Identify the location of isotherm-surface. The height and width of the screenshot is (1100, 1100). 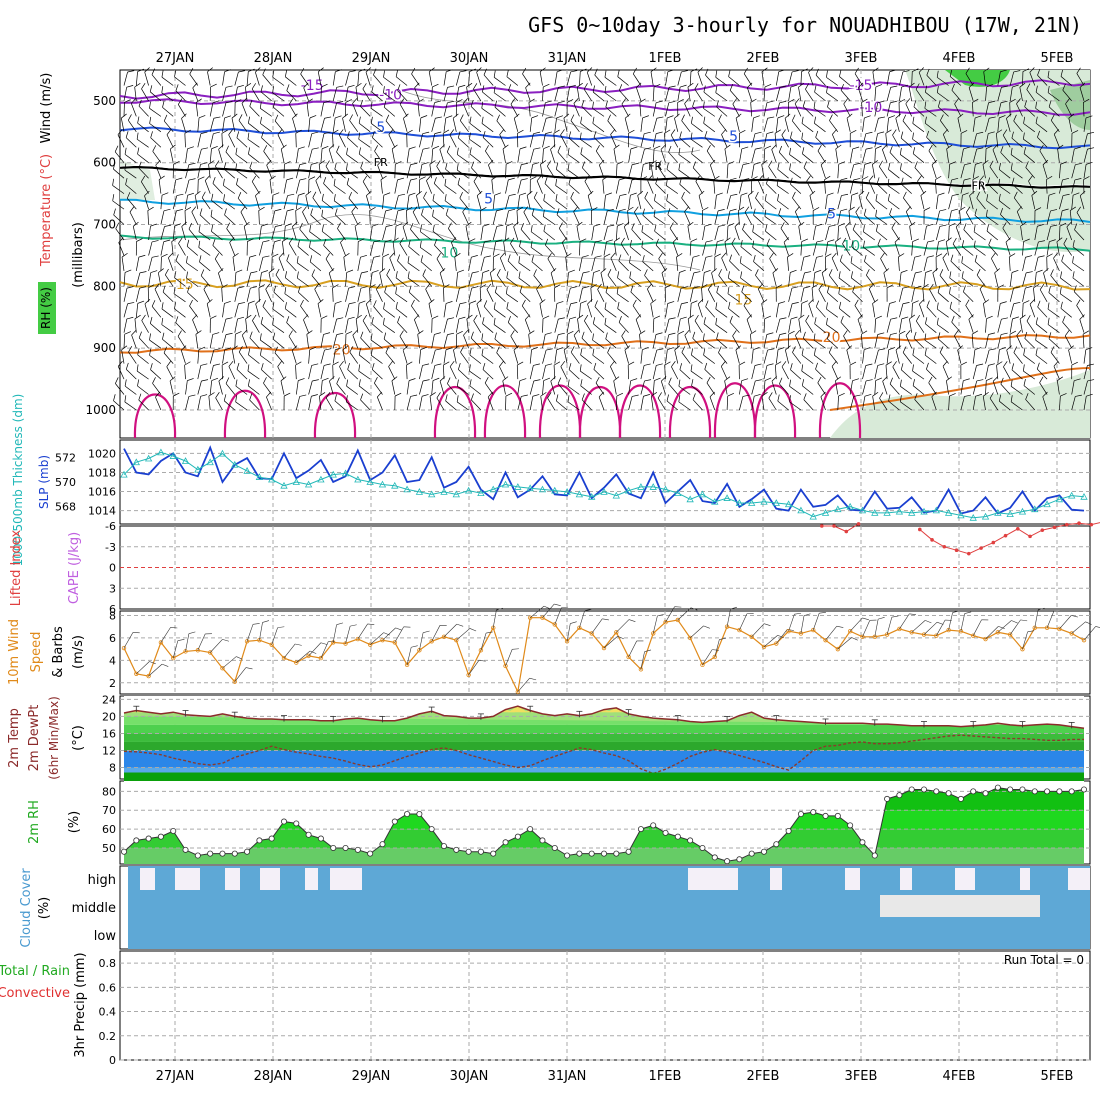
(245, 414).